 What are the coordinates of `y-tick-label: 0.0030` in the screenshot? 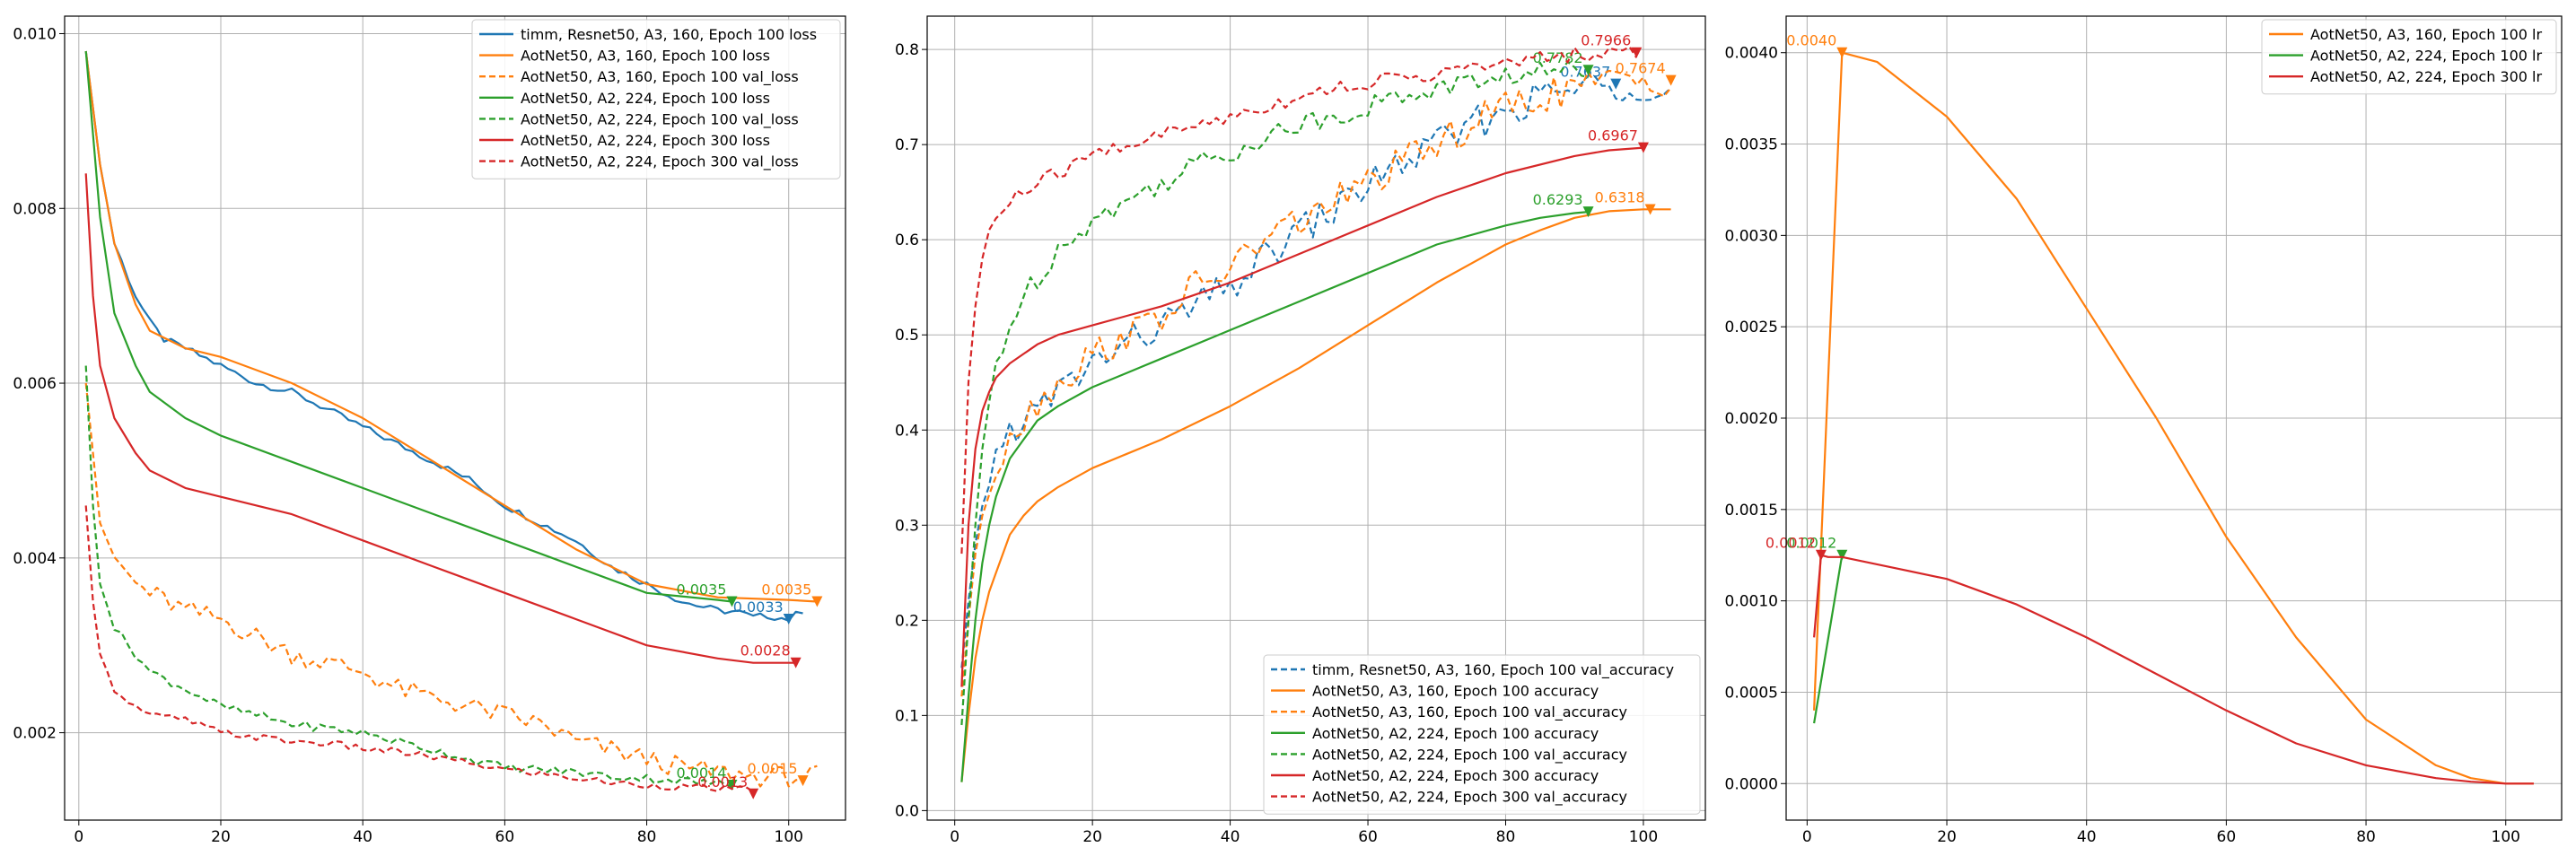 It's located at (1751, 236).